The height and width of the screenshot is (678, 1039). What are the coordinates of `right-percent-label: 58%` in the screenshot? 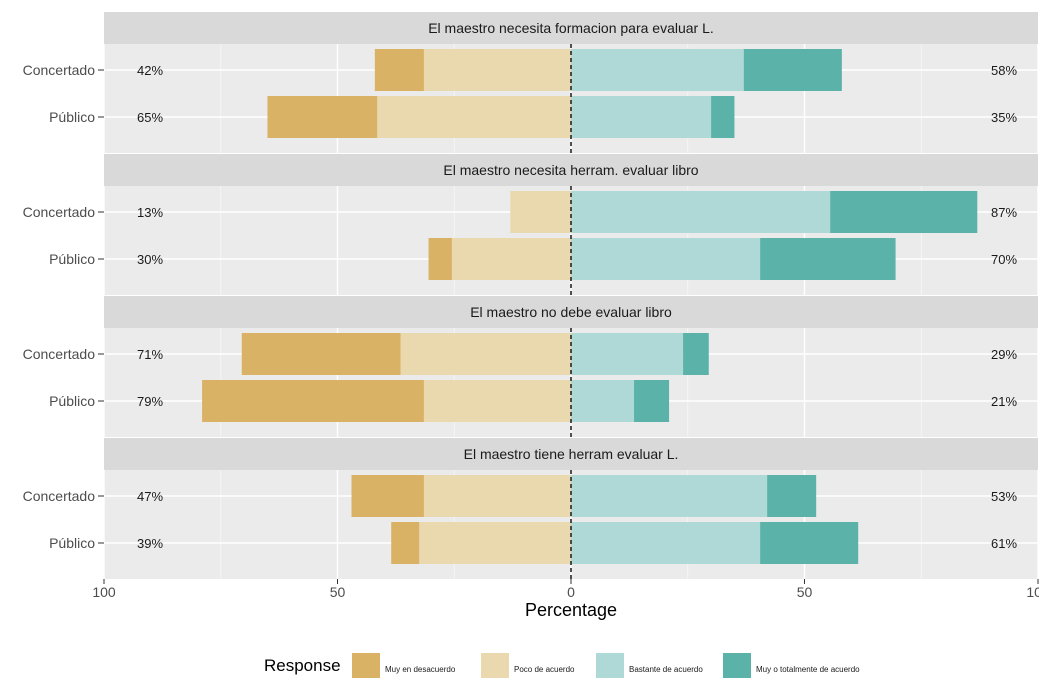 It's located at (1004, 70).